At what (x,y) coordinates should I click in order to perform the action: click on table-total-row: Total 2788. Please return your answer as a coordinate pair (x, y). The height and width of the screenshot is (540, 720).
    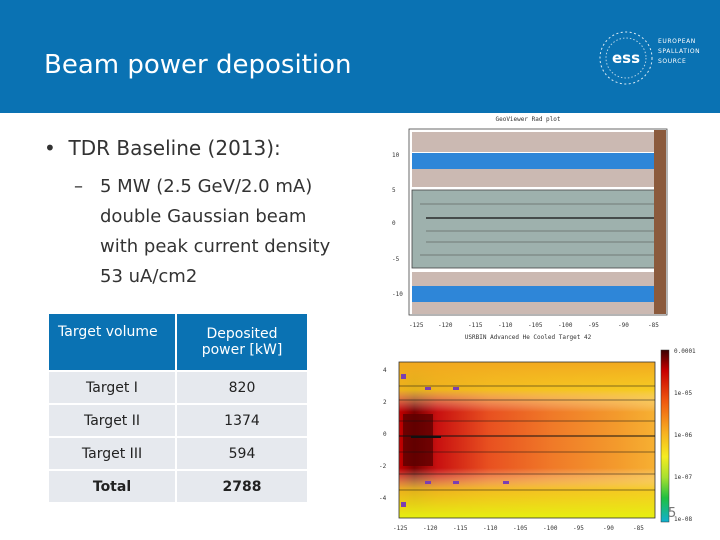
    Looking at the image, I should click on (178, 486).